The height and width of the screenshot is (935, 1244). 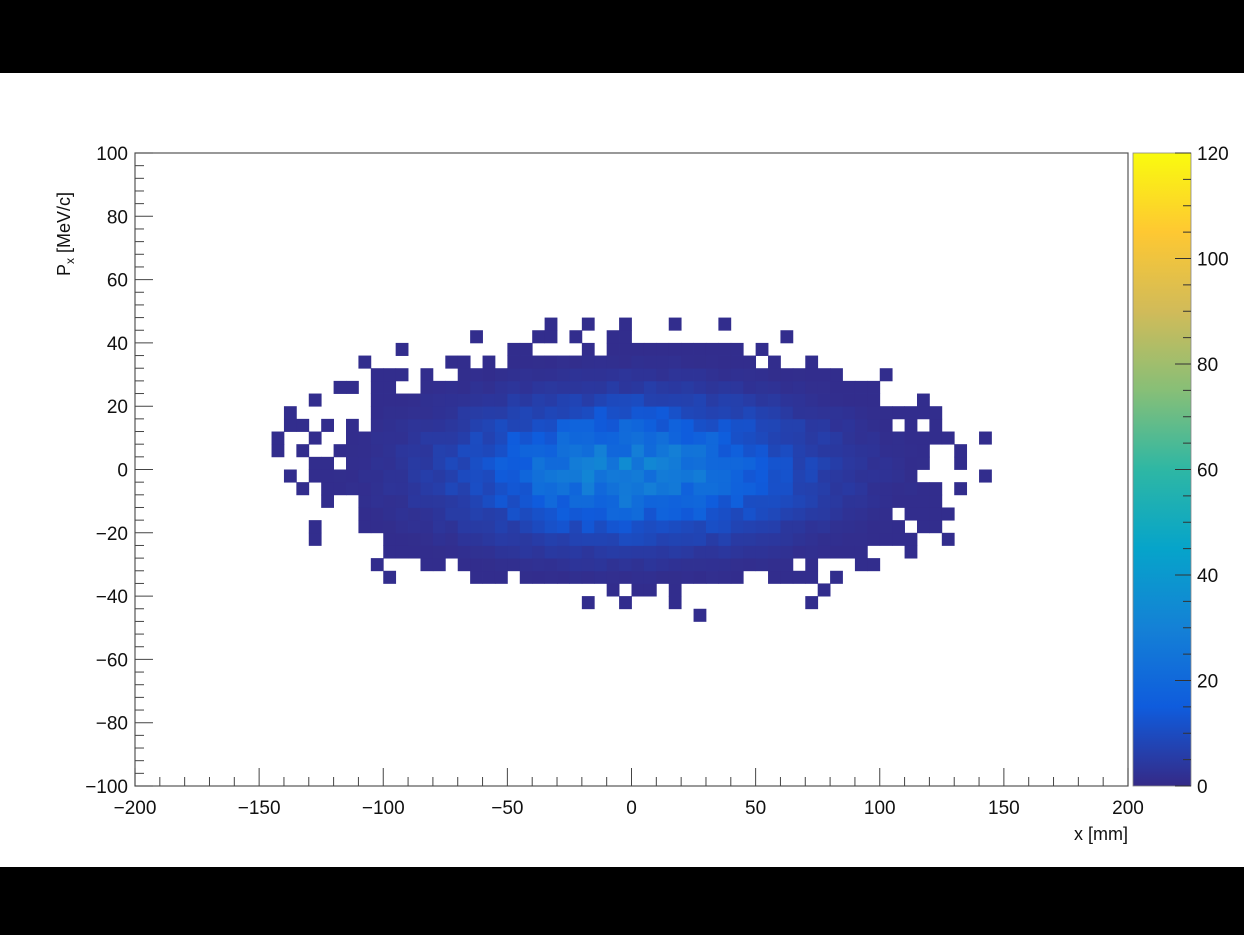 I want to click on color-scale-tick-label: 20, so click(x=1207, y=682).